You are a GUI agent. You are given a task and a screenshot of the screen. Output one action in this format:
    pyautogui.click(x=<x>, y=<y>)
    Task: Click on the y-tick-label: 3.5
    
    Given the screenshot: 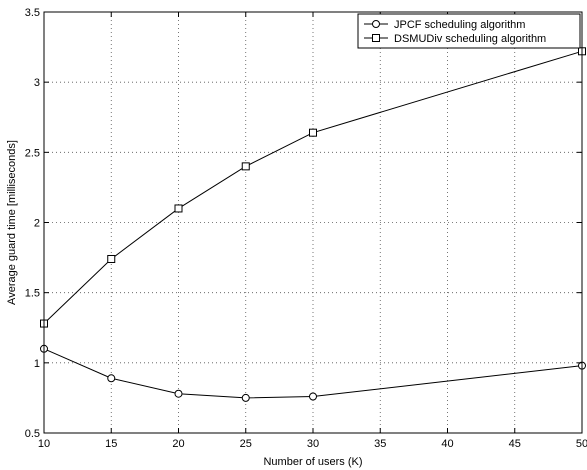 What is the action you would take?
    pyautogui.click(x=32, y=13)
    